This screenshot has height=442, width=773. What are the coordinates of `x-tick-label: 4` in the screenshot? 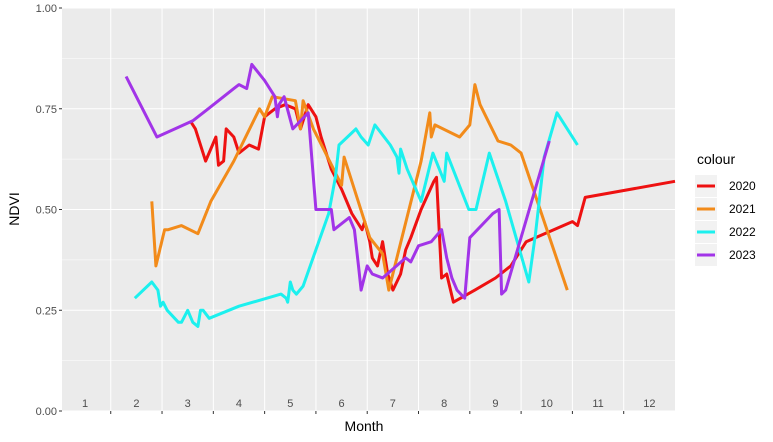 It's located at (239, 404).